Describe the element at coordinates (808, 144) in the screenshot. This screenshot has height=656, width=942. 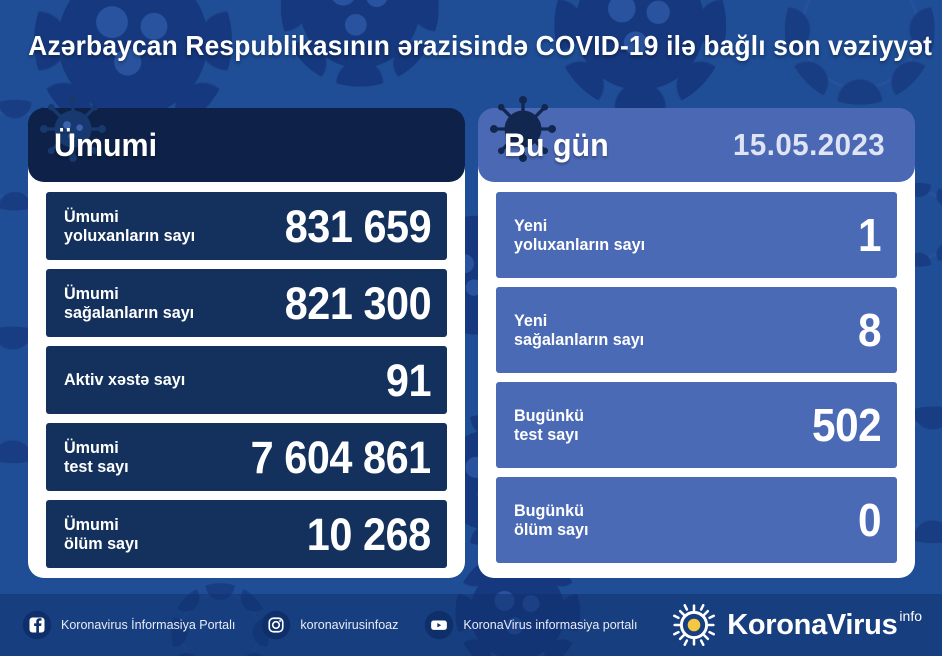
I see `today-panel-date: 15.05.2023` at that location.